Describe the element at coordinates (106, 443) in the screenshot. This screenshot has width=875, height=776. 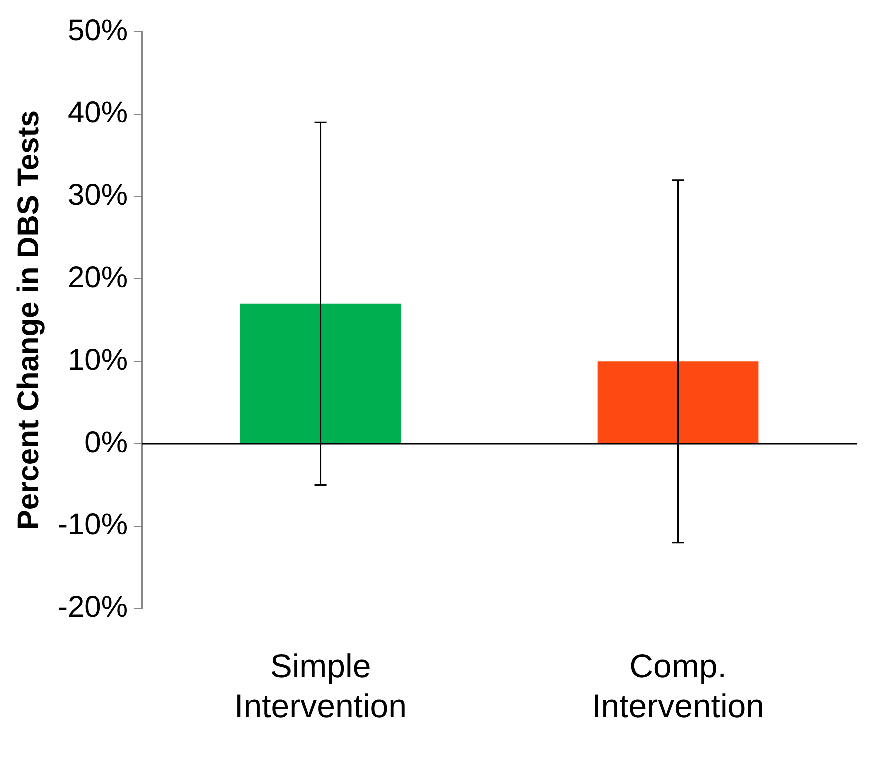
I see `y-tick-label: 0%` at that location.